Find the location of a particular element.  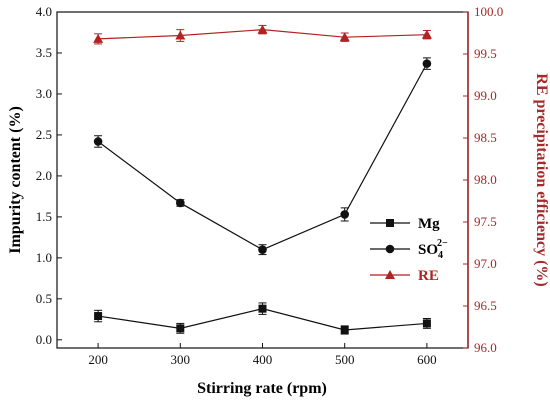

left-axis-title: Impurity content (%) is located at coordinates (15, 180).